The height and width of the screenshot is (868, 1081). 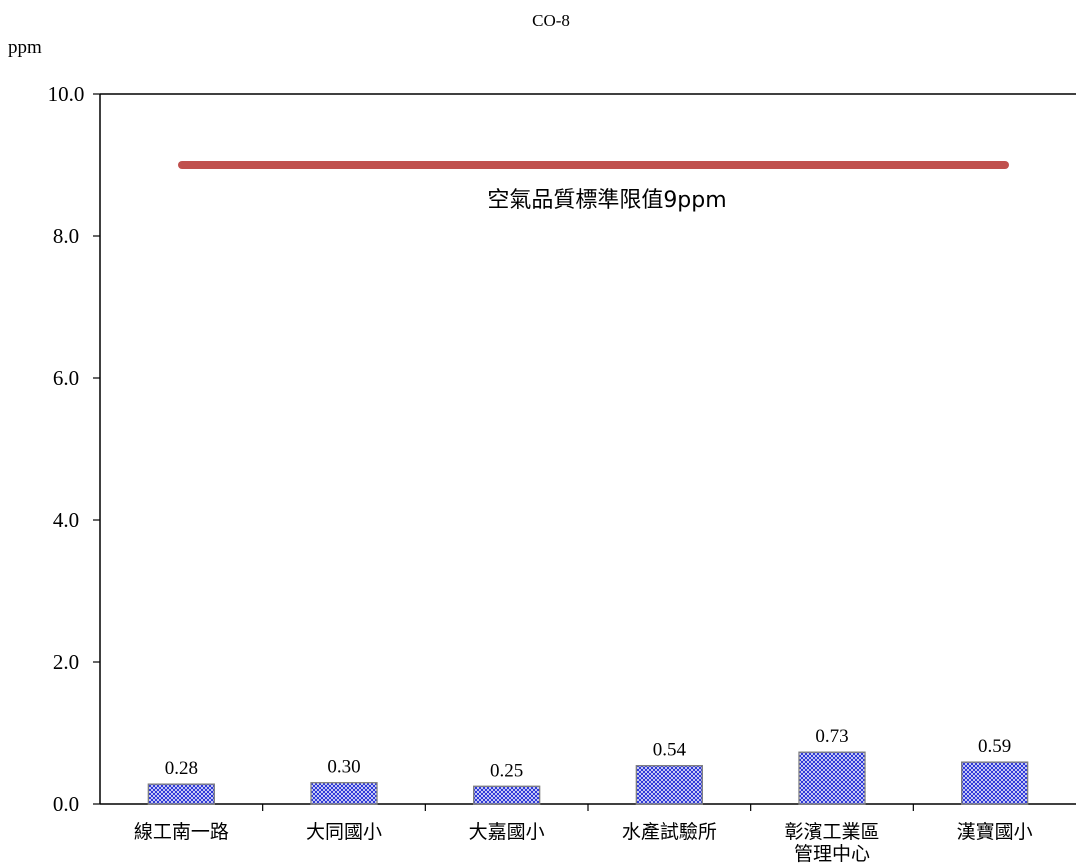 What do you see at coordinates (66, 94) in the screenshot?
I see `y-tick-label: 10.0` at bounding box center [66, 94].